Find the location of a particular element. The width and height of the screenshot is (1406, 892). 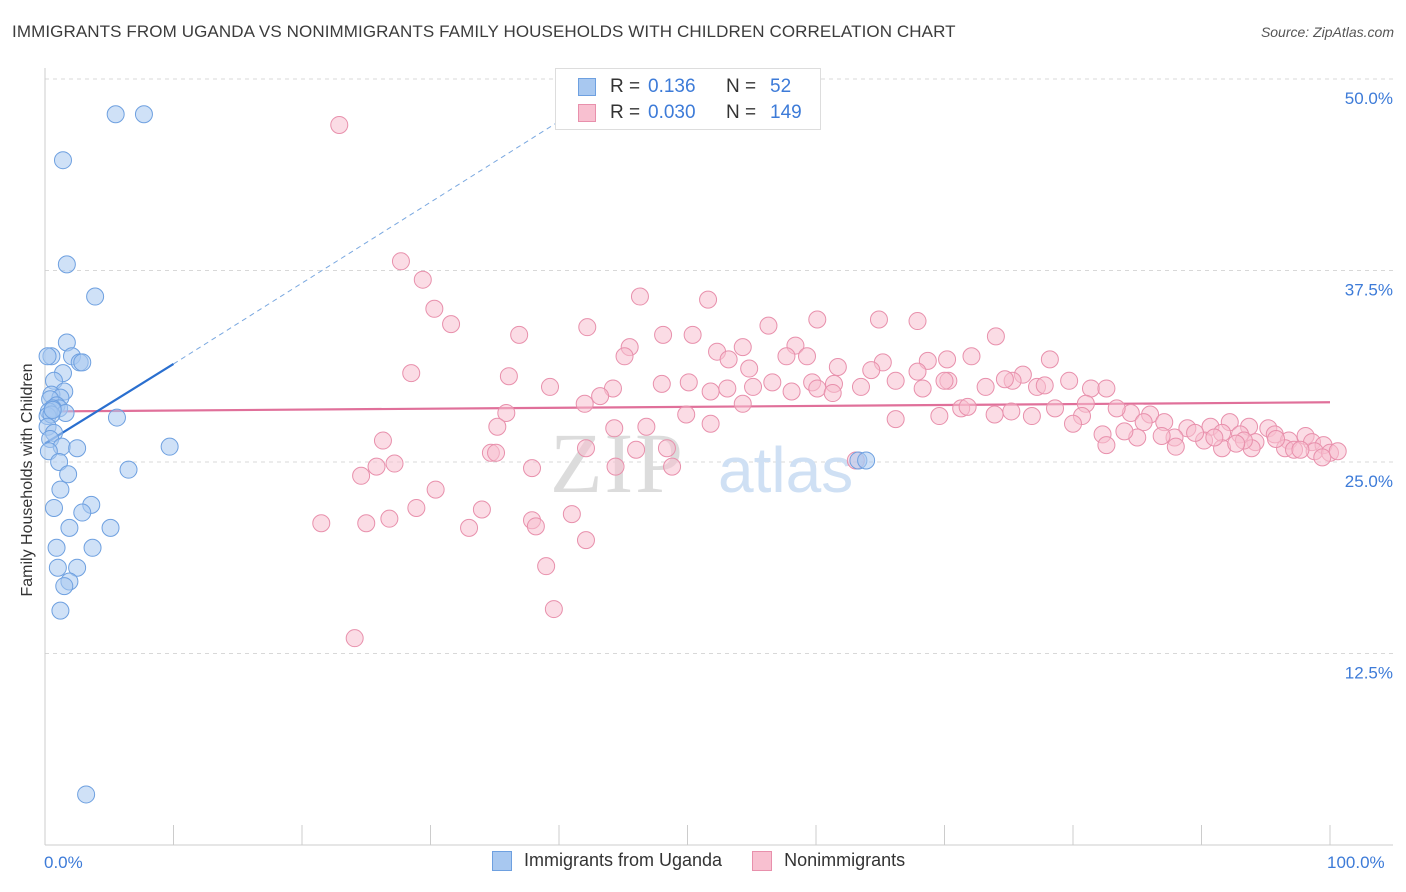

legend-swatch-uganda is located at coordinates (587, 87).